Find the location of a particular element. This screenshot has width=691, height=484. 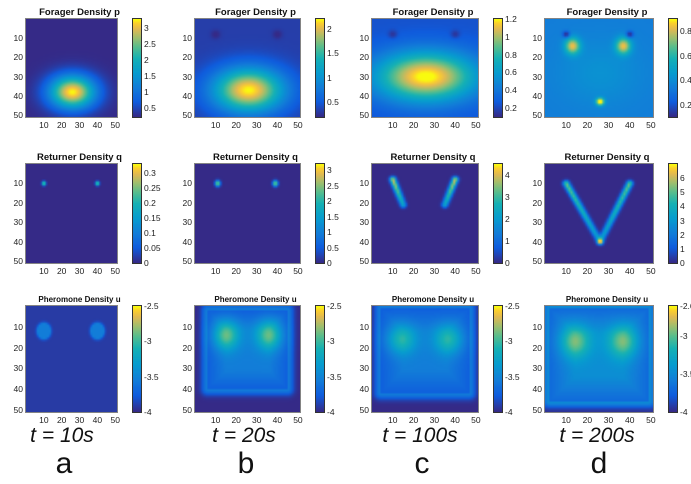

panel-c-row3-colorbar is located at coordinates (498, 359).